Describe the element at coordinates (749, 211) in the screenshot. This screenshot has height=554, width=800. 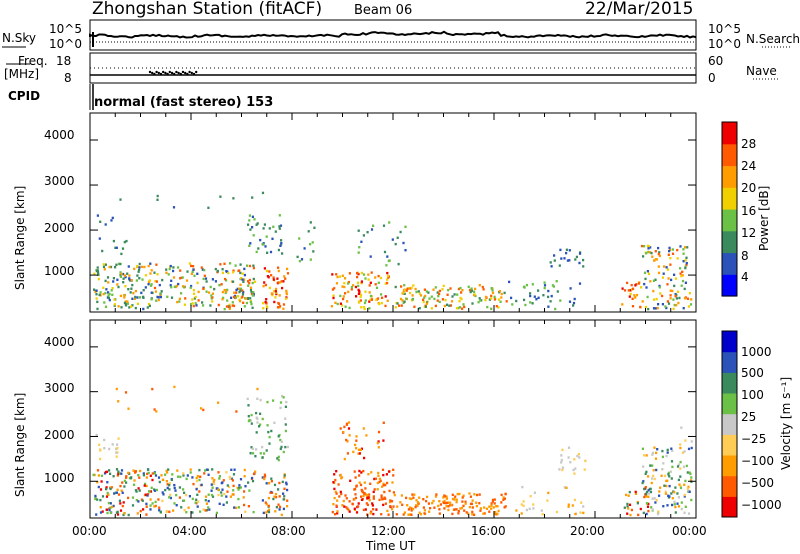
I see `power-cb-tick-16: 16` at that location.